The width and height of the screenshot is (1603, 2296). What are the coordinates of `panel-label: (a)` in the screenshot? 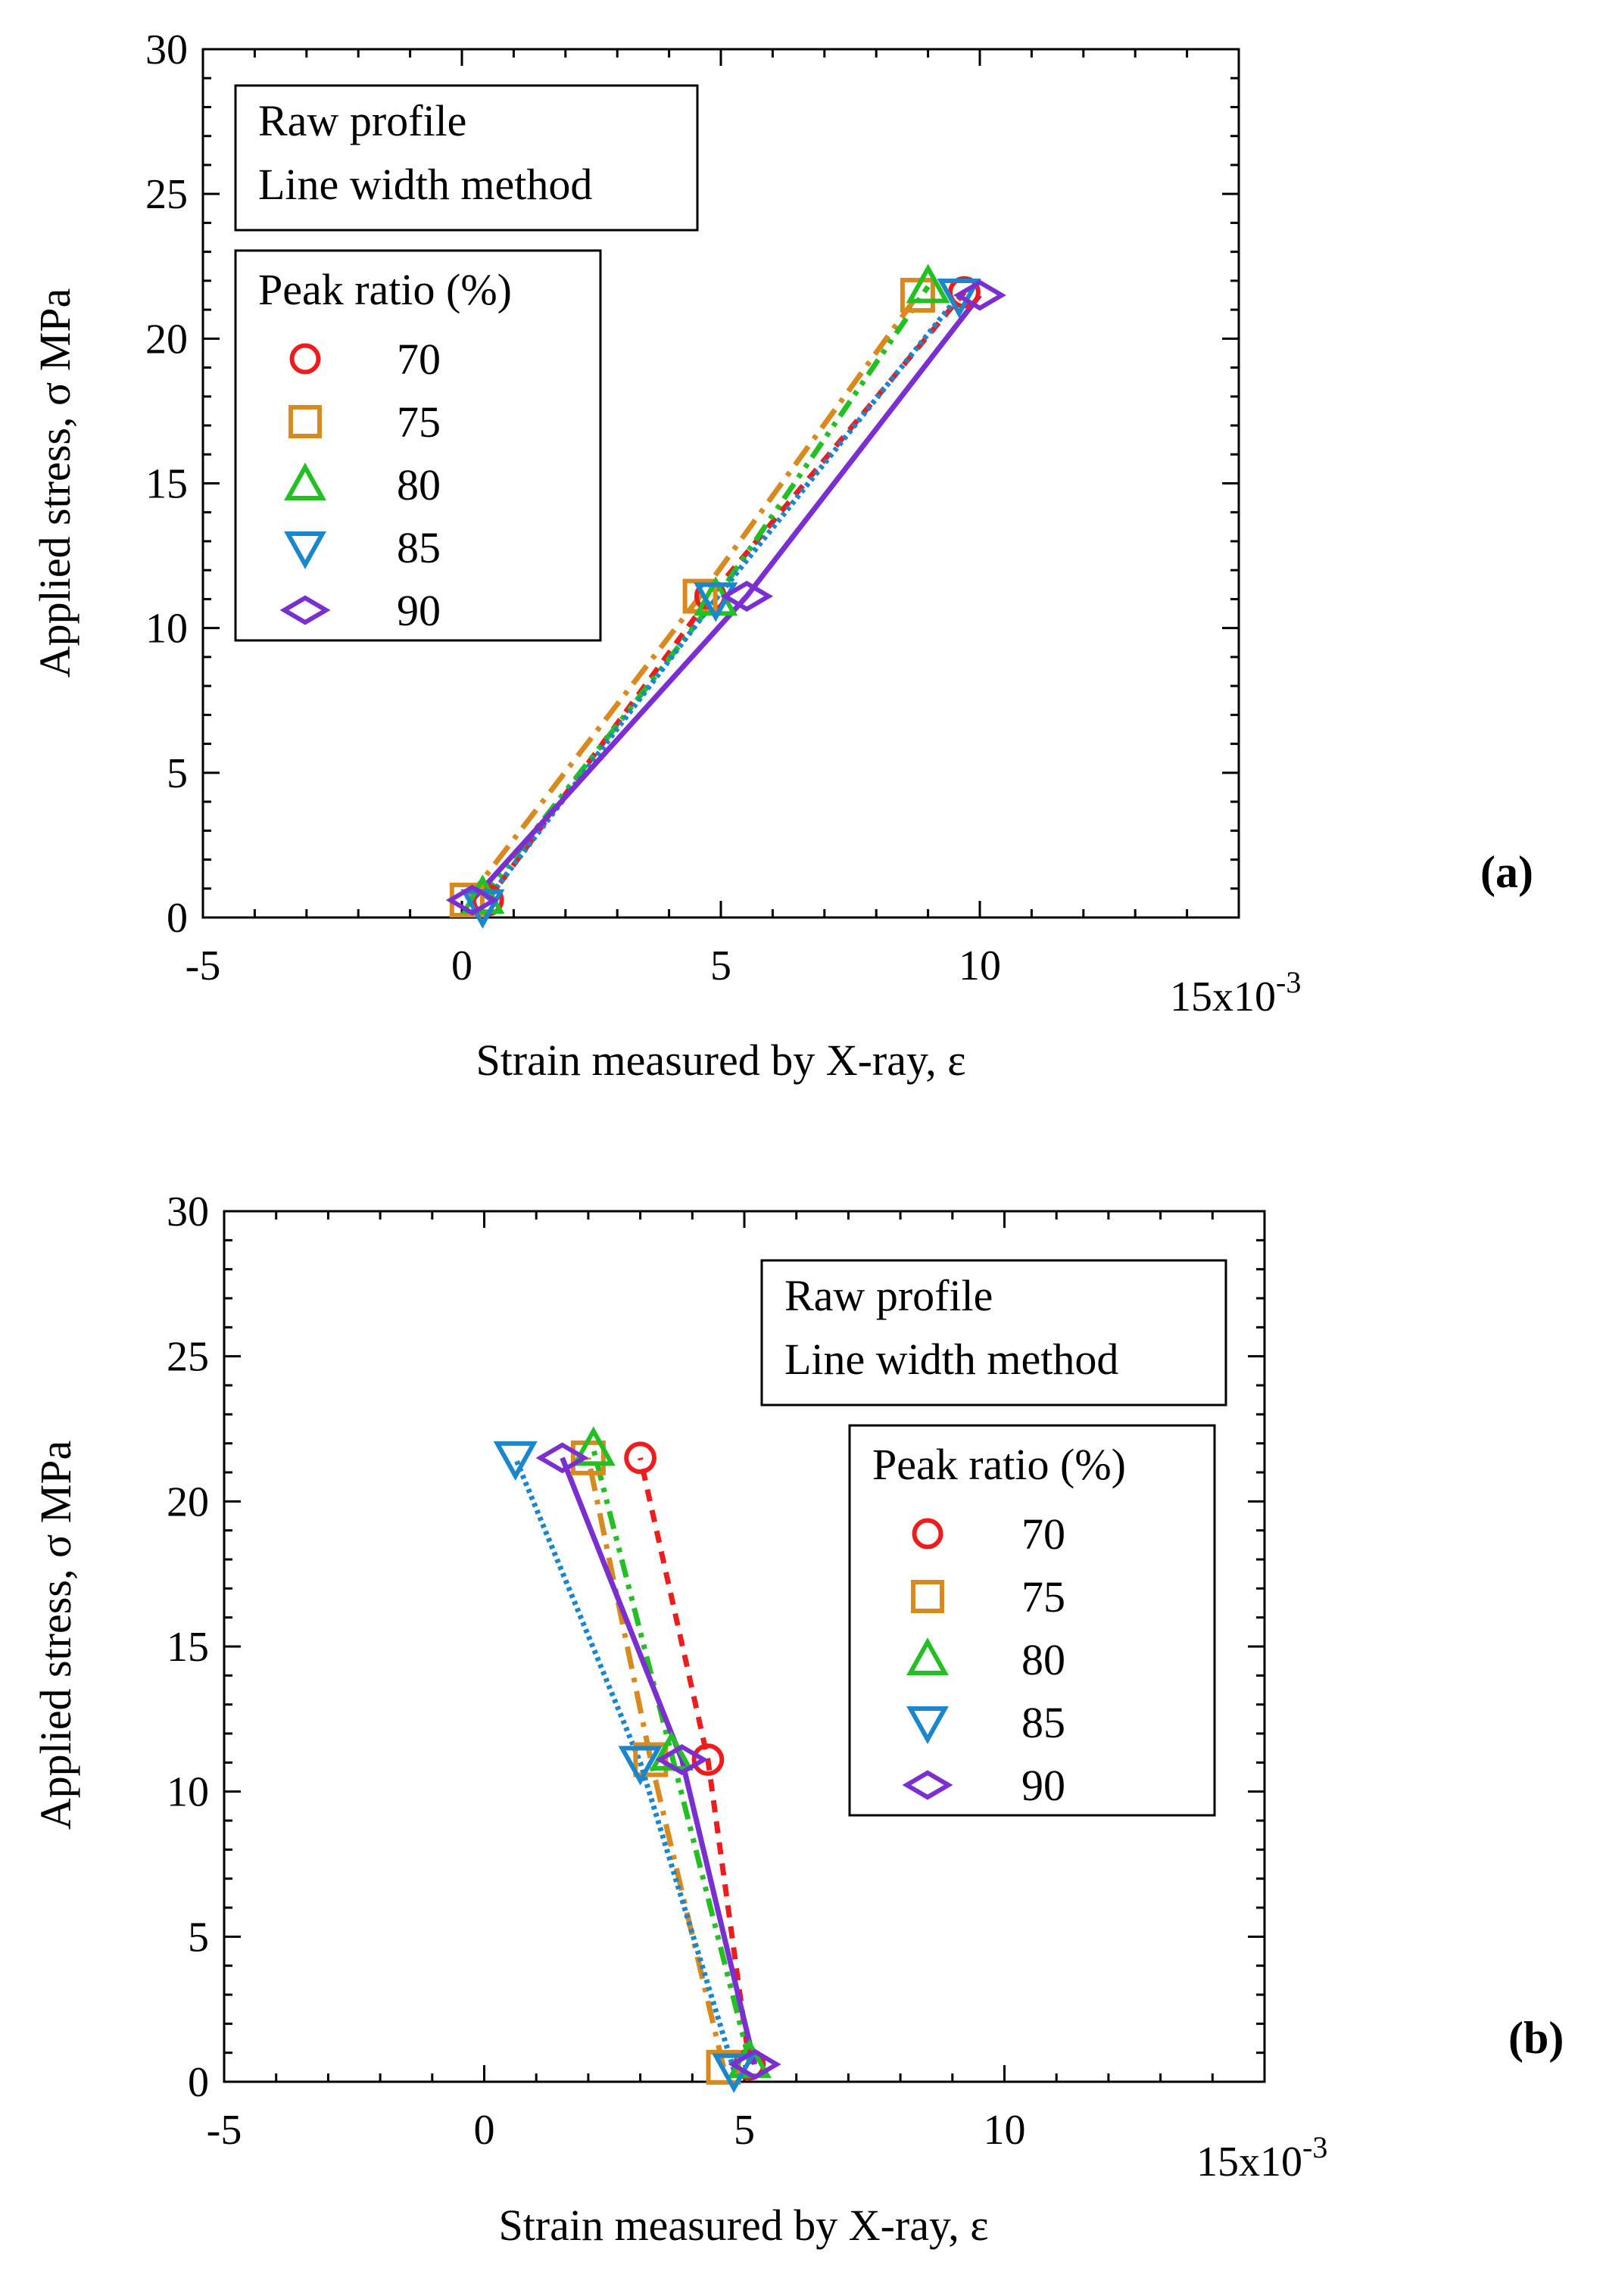 It's located at (1506, 872).